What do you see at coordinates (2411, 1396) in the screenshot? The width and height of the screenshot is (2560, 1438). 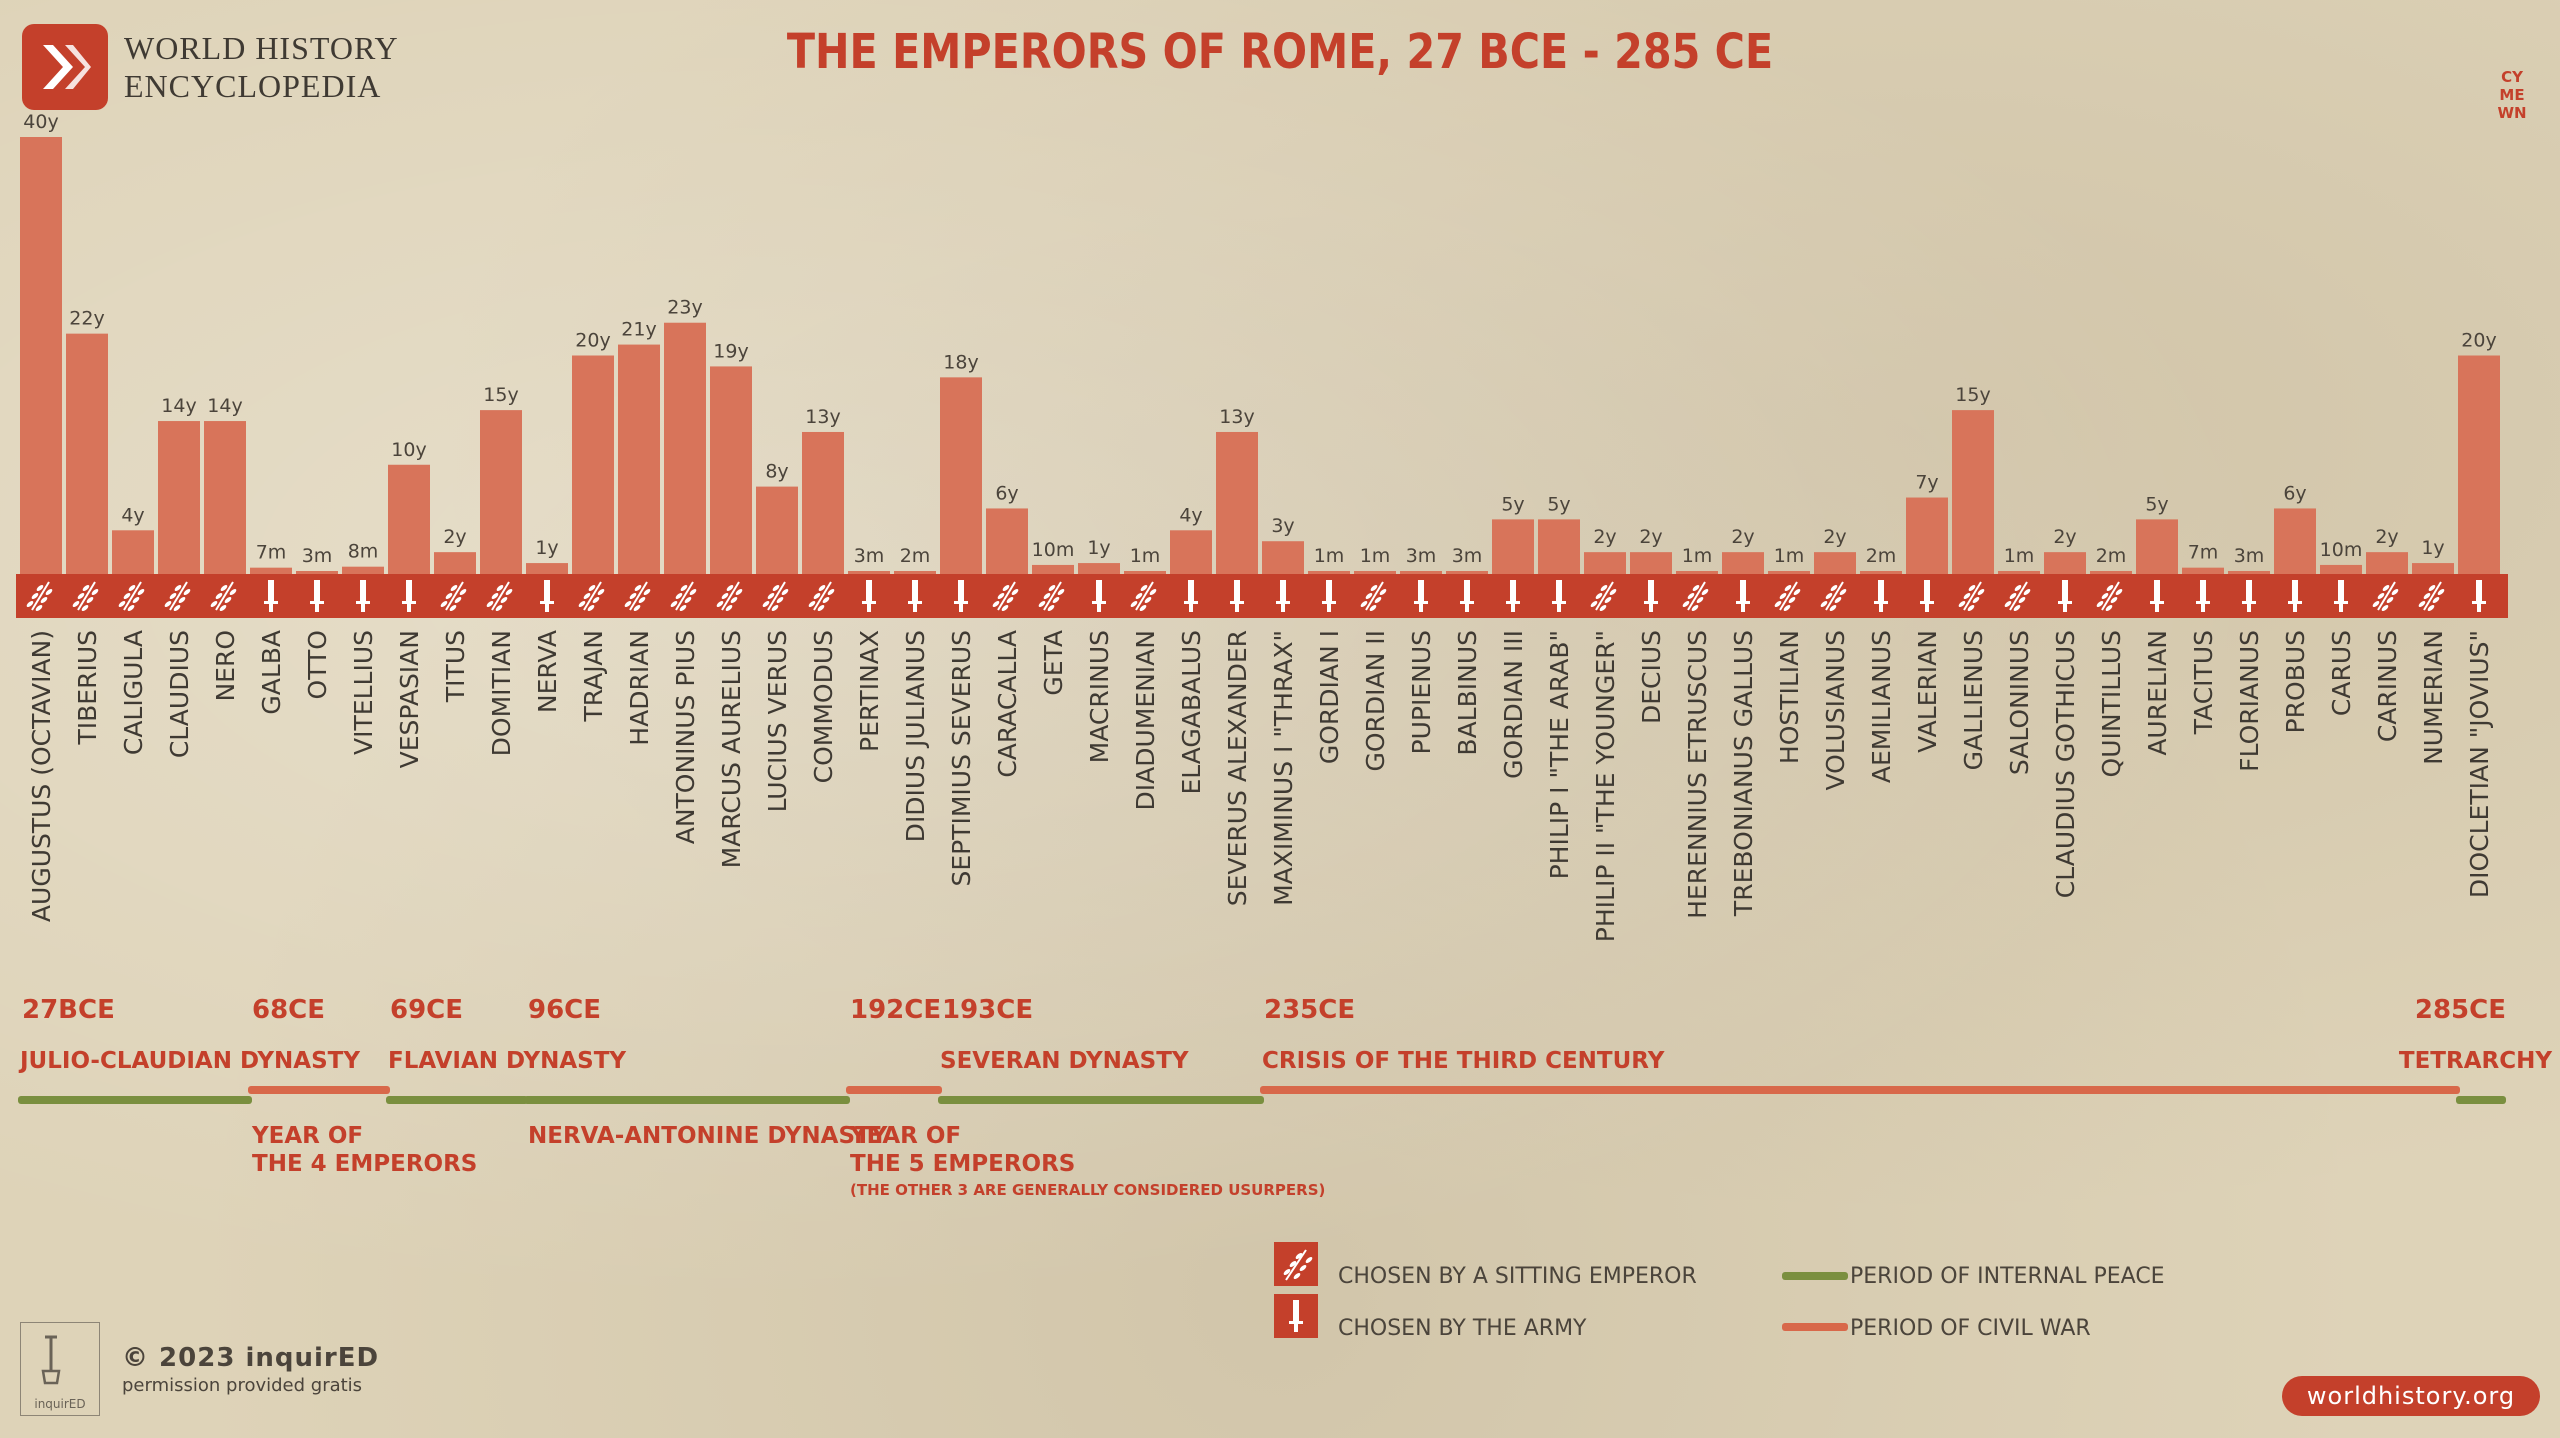 I see `site-url-link: worldhistory.org` at bounding box center [2411, 1396].